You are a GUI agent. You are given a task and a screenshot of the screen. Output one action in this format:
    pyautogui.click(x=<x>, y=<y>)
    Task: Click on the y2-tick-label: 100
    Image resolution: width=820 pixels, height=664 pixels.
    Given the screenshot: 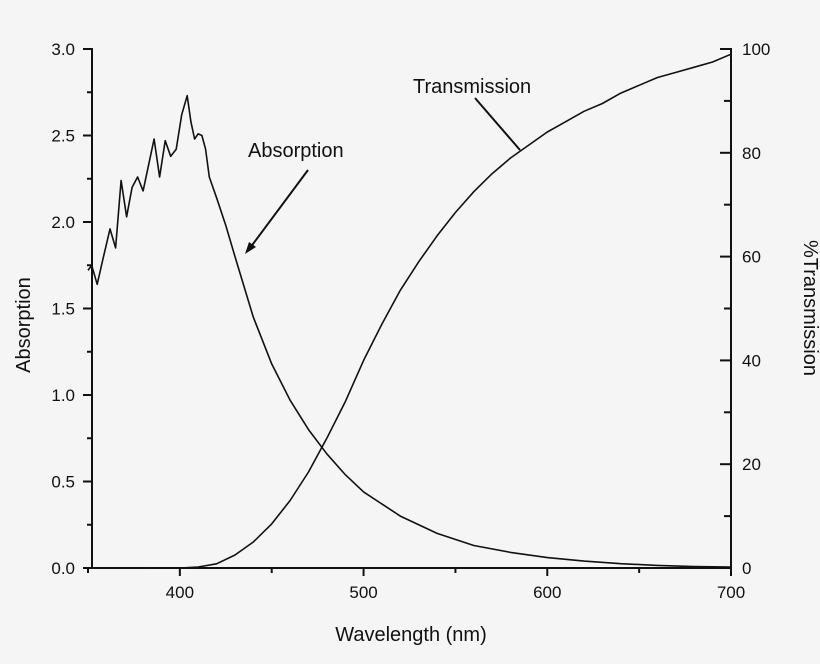 What is the action you would take?
    pyautogui.click(x=756, y=49)
    